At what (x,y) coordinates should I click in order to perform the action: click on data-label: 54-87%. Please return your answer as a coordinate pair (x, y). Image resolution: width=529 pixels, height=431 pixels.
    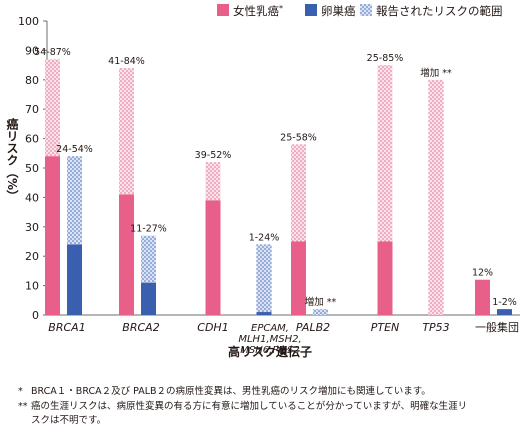
    Looking at the image, I should click on (52, 52).